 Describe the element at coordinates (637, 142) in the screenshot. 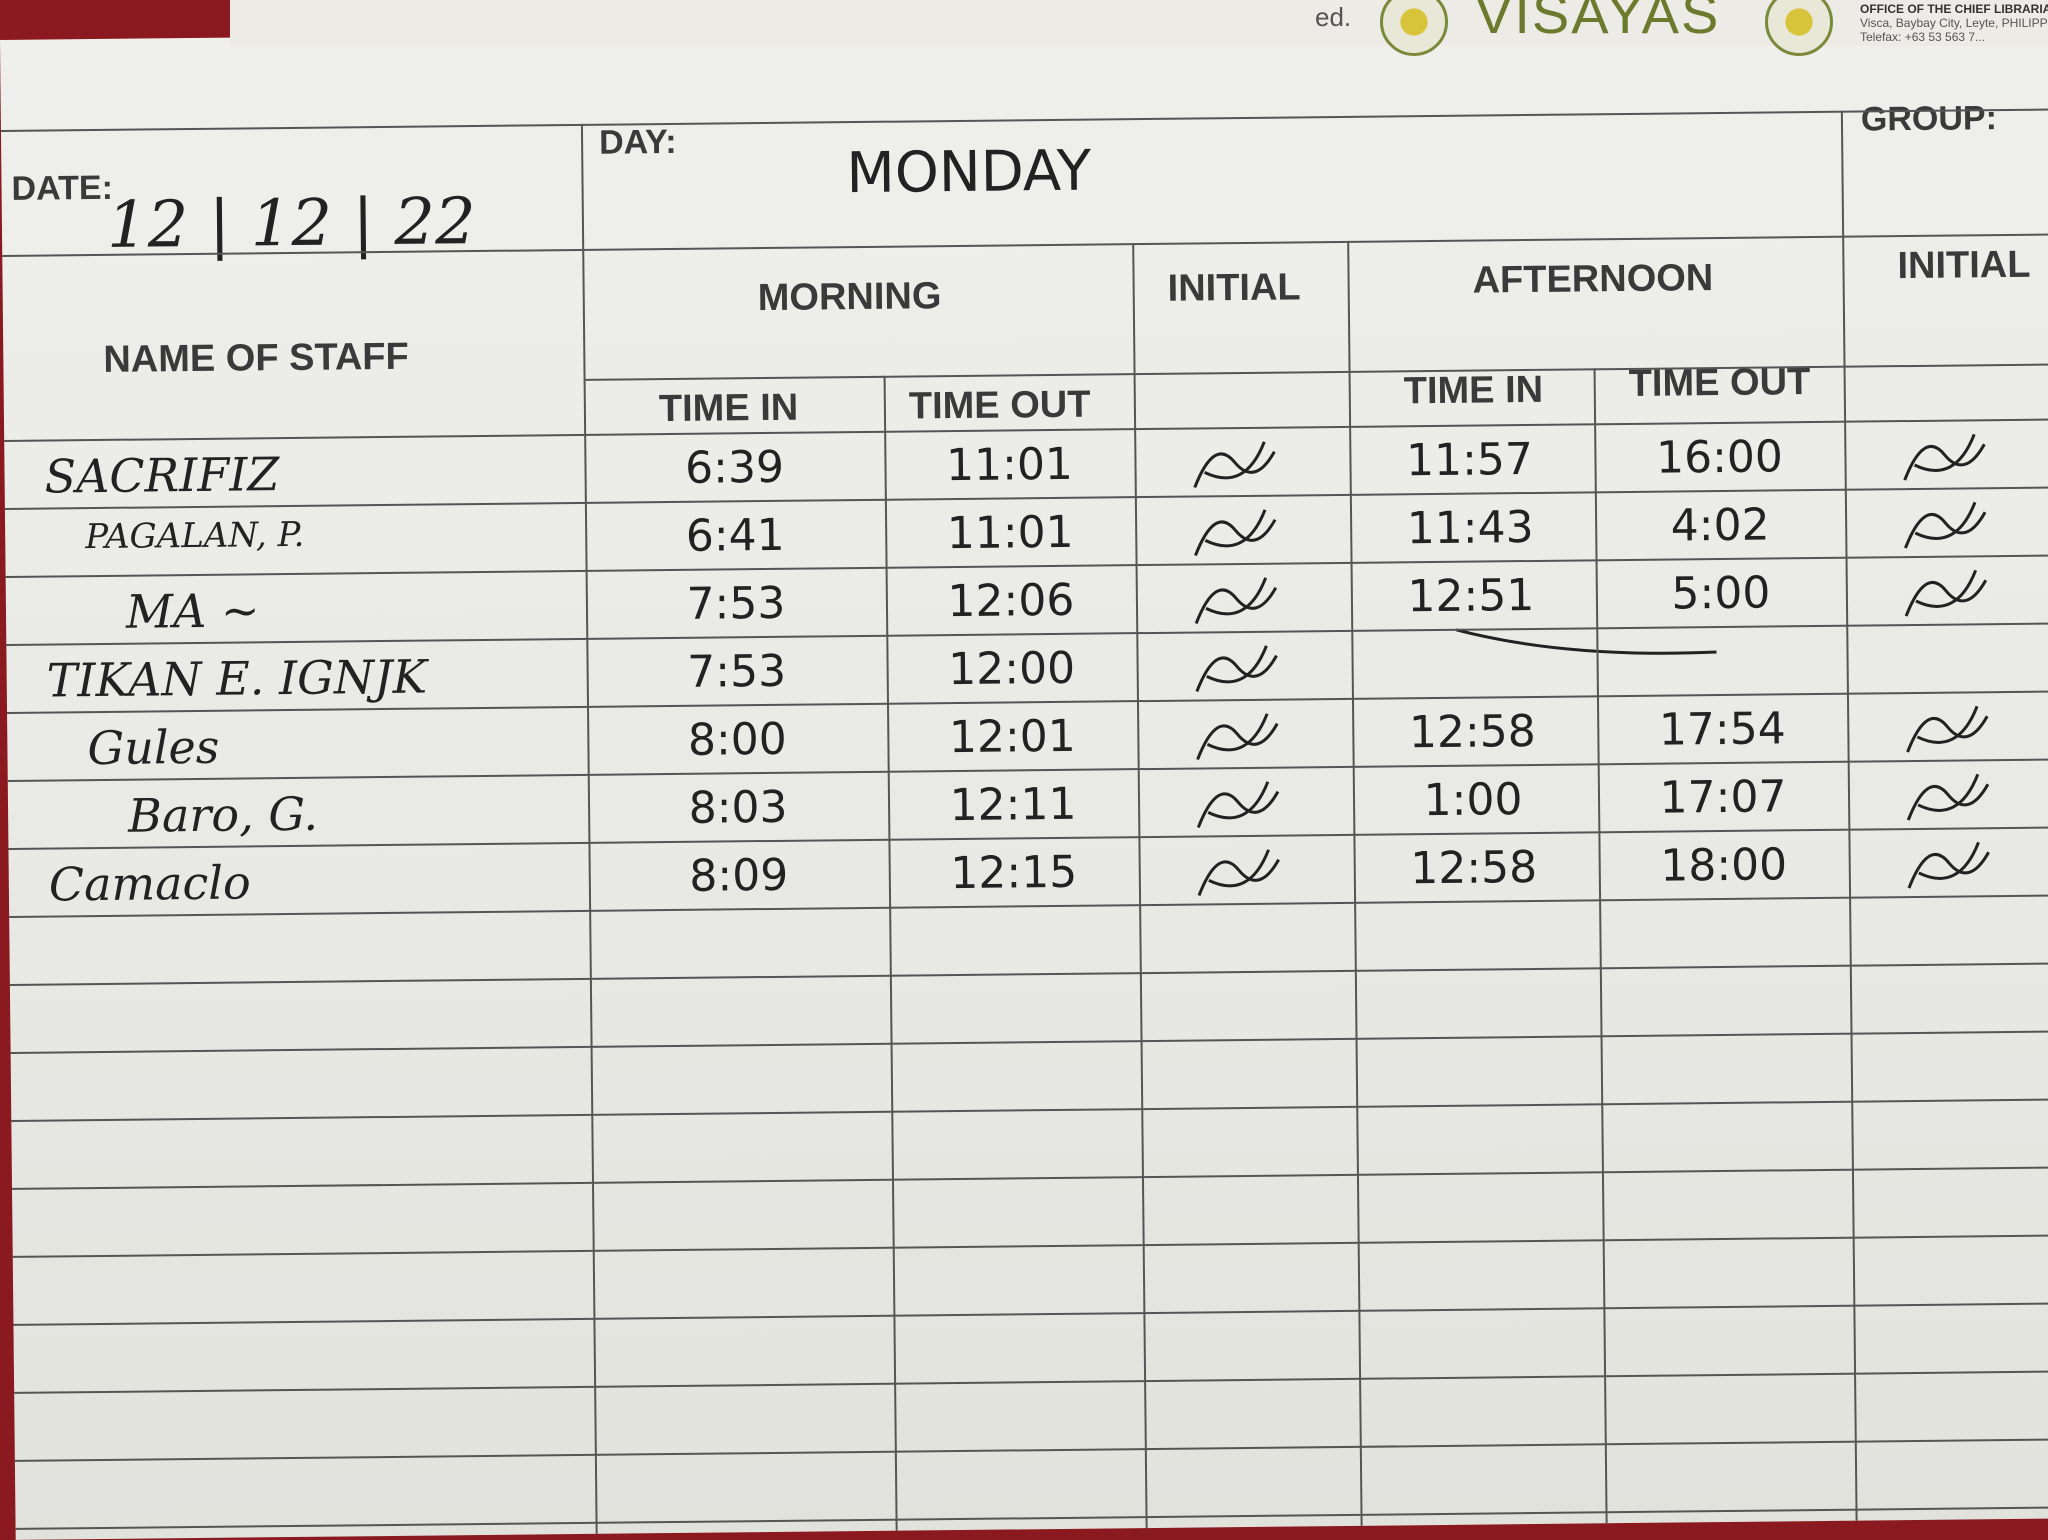

I see `day-label: DAY:` at that location.